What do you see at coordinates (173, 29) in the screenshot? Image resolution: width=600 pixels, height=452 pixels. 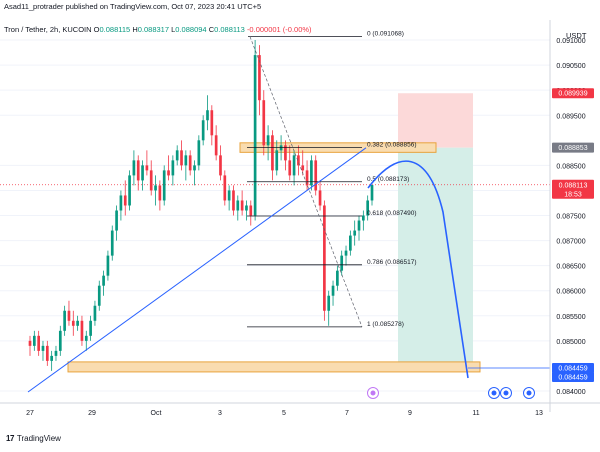 I see `low-label: L` at bounding box center [173, 29].